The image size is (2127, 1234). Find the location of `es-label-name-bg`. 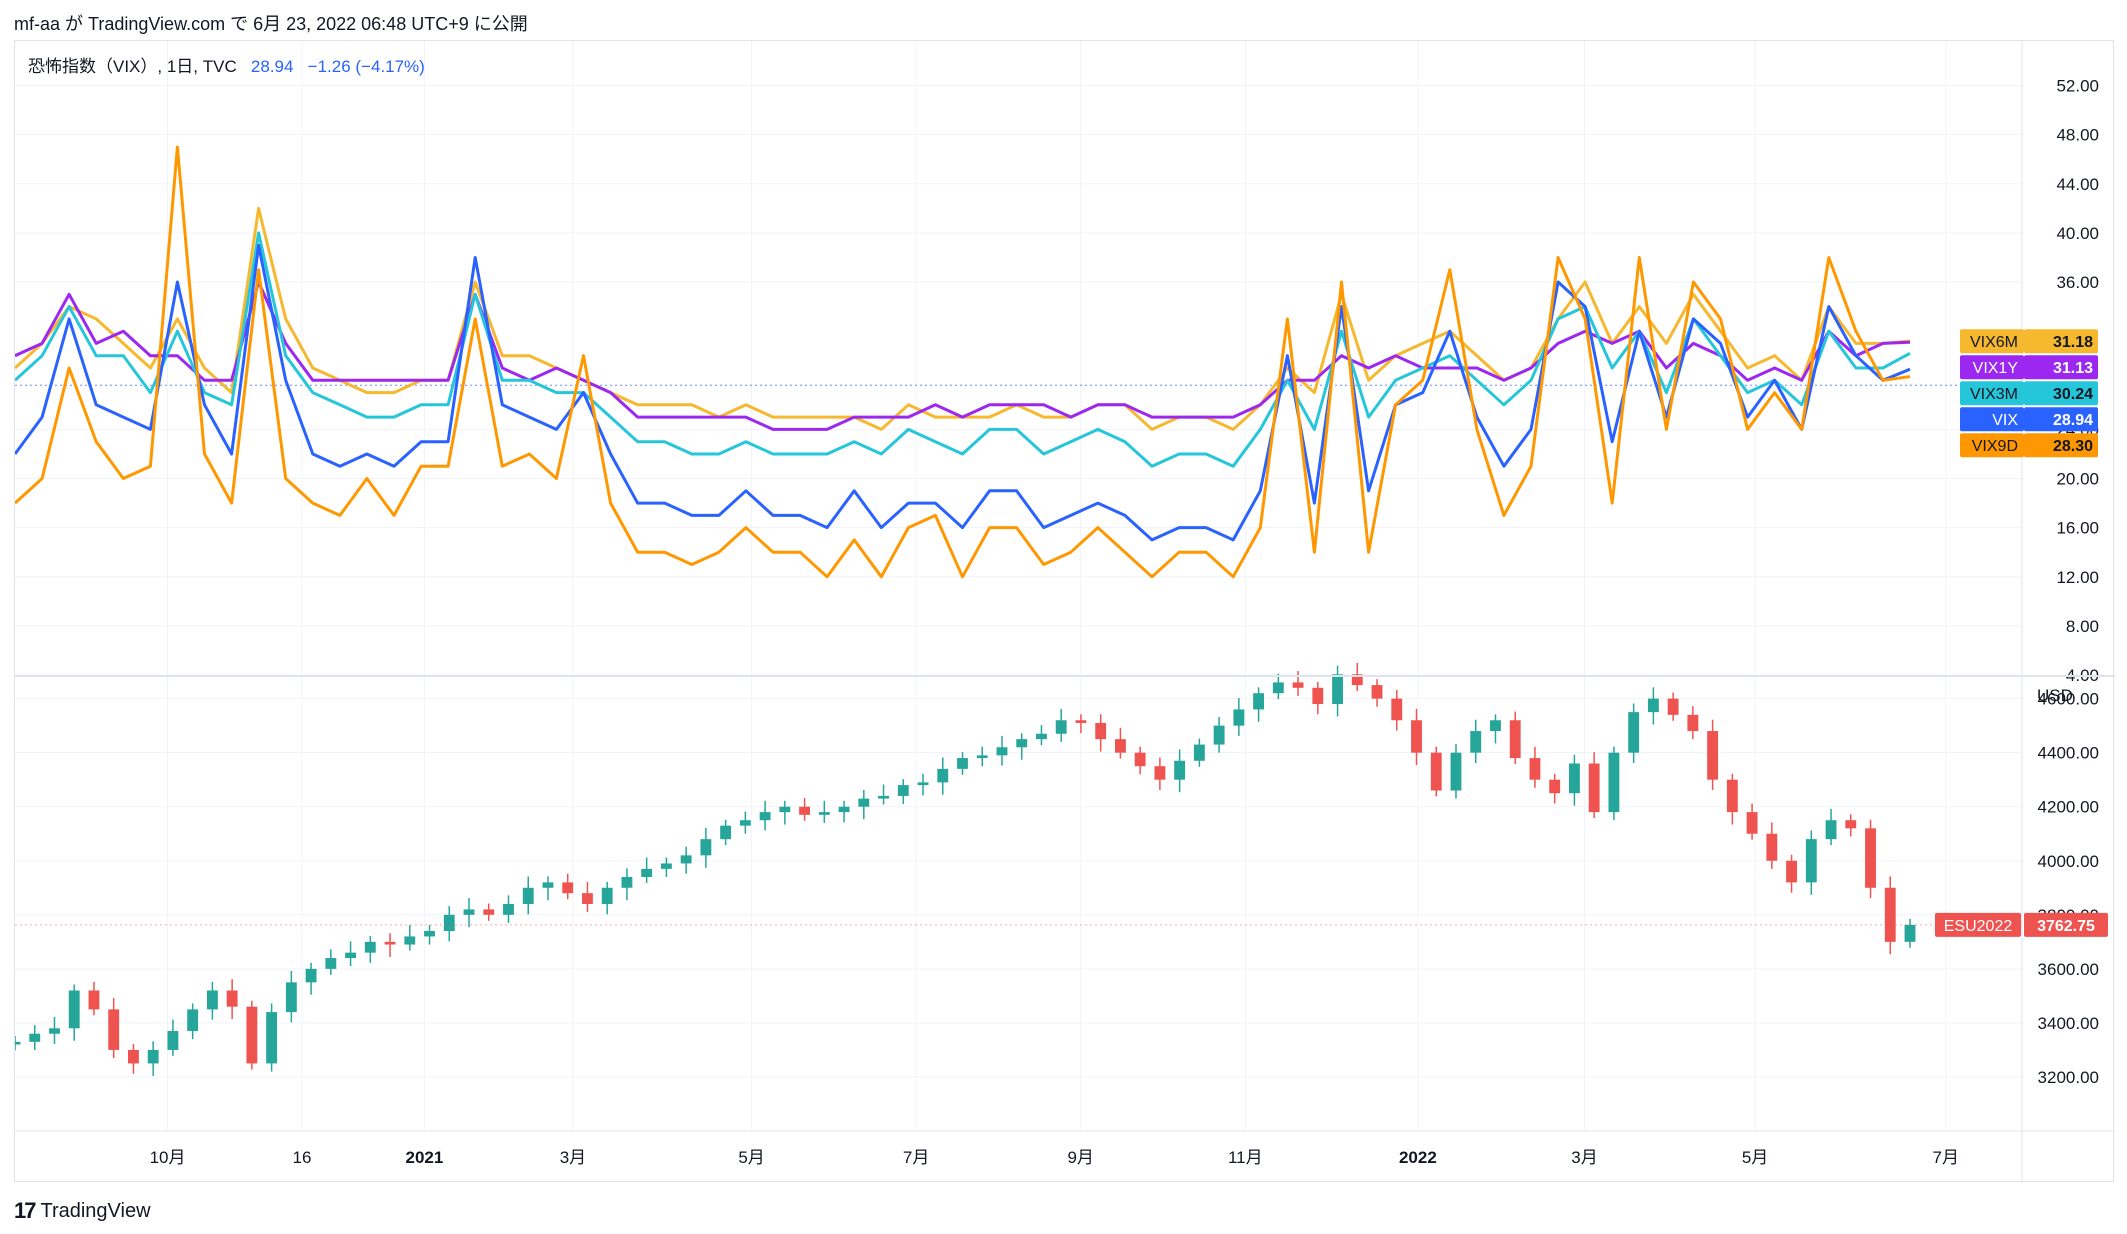

es-label-name-bg is located at coordinates (1978, 924).